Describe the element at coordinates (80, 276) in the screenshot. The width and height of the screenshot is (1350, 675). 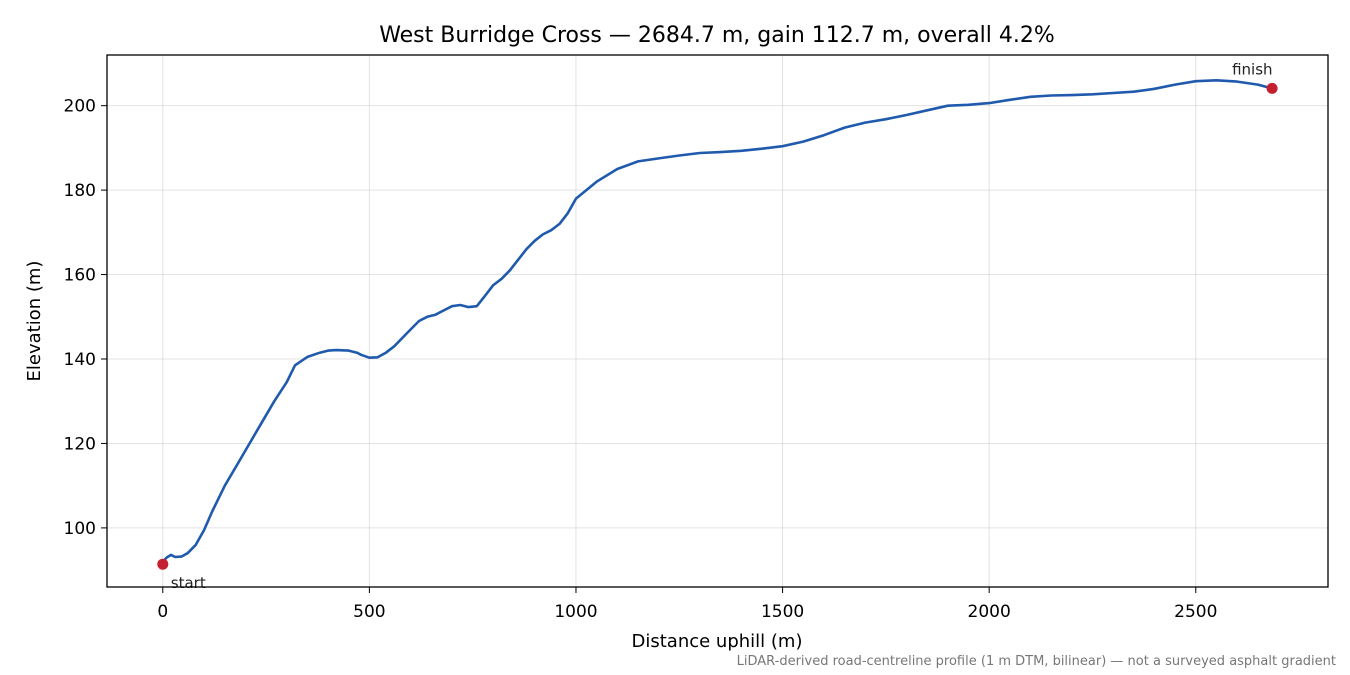
I see `y-tick-label: 160` at that location.